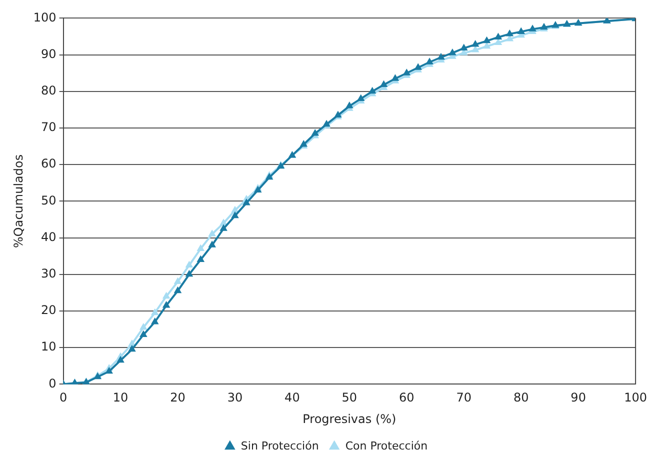  Describe the element at coordinates (350, 397) in the screenshot. I see `x-tick-label: 50` at that location.